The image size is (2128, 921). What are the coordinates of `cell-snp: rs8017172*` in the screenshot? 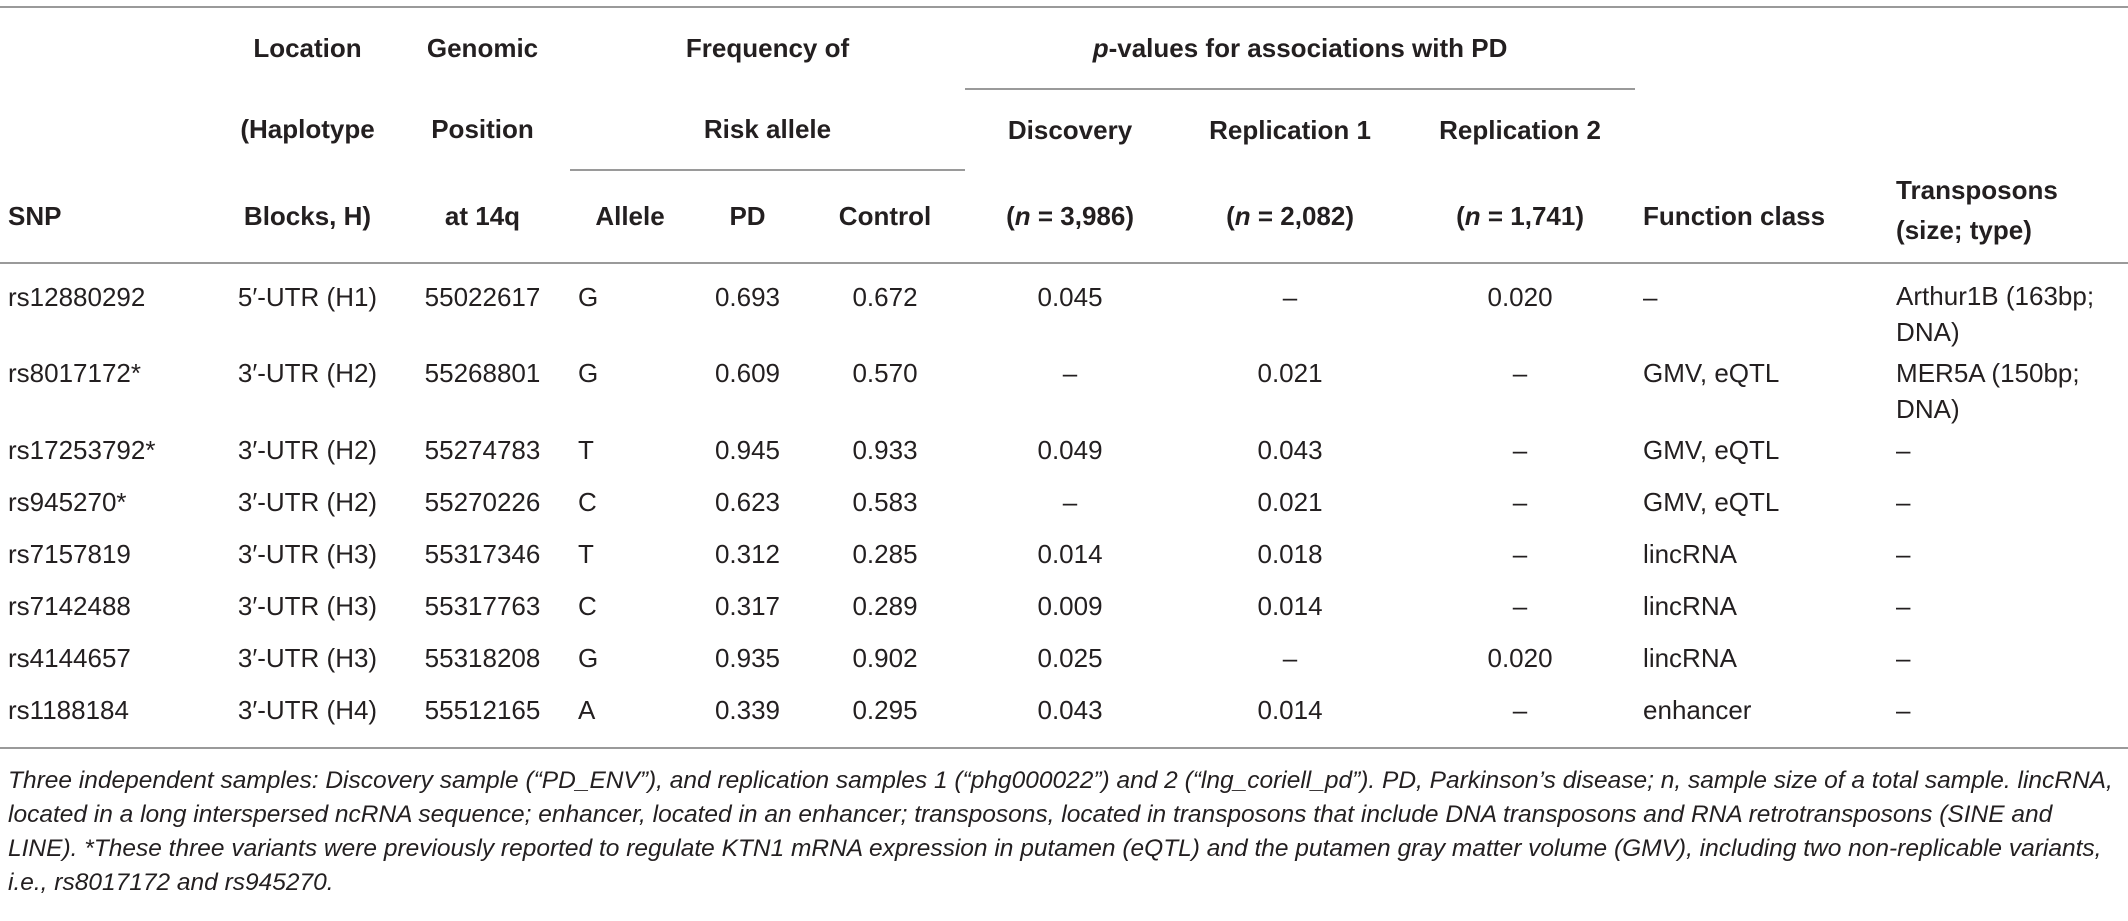 It's located at (74, 373).